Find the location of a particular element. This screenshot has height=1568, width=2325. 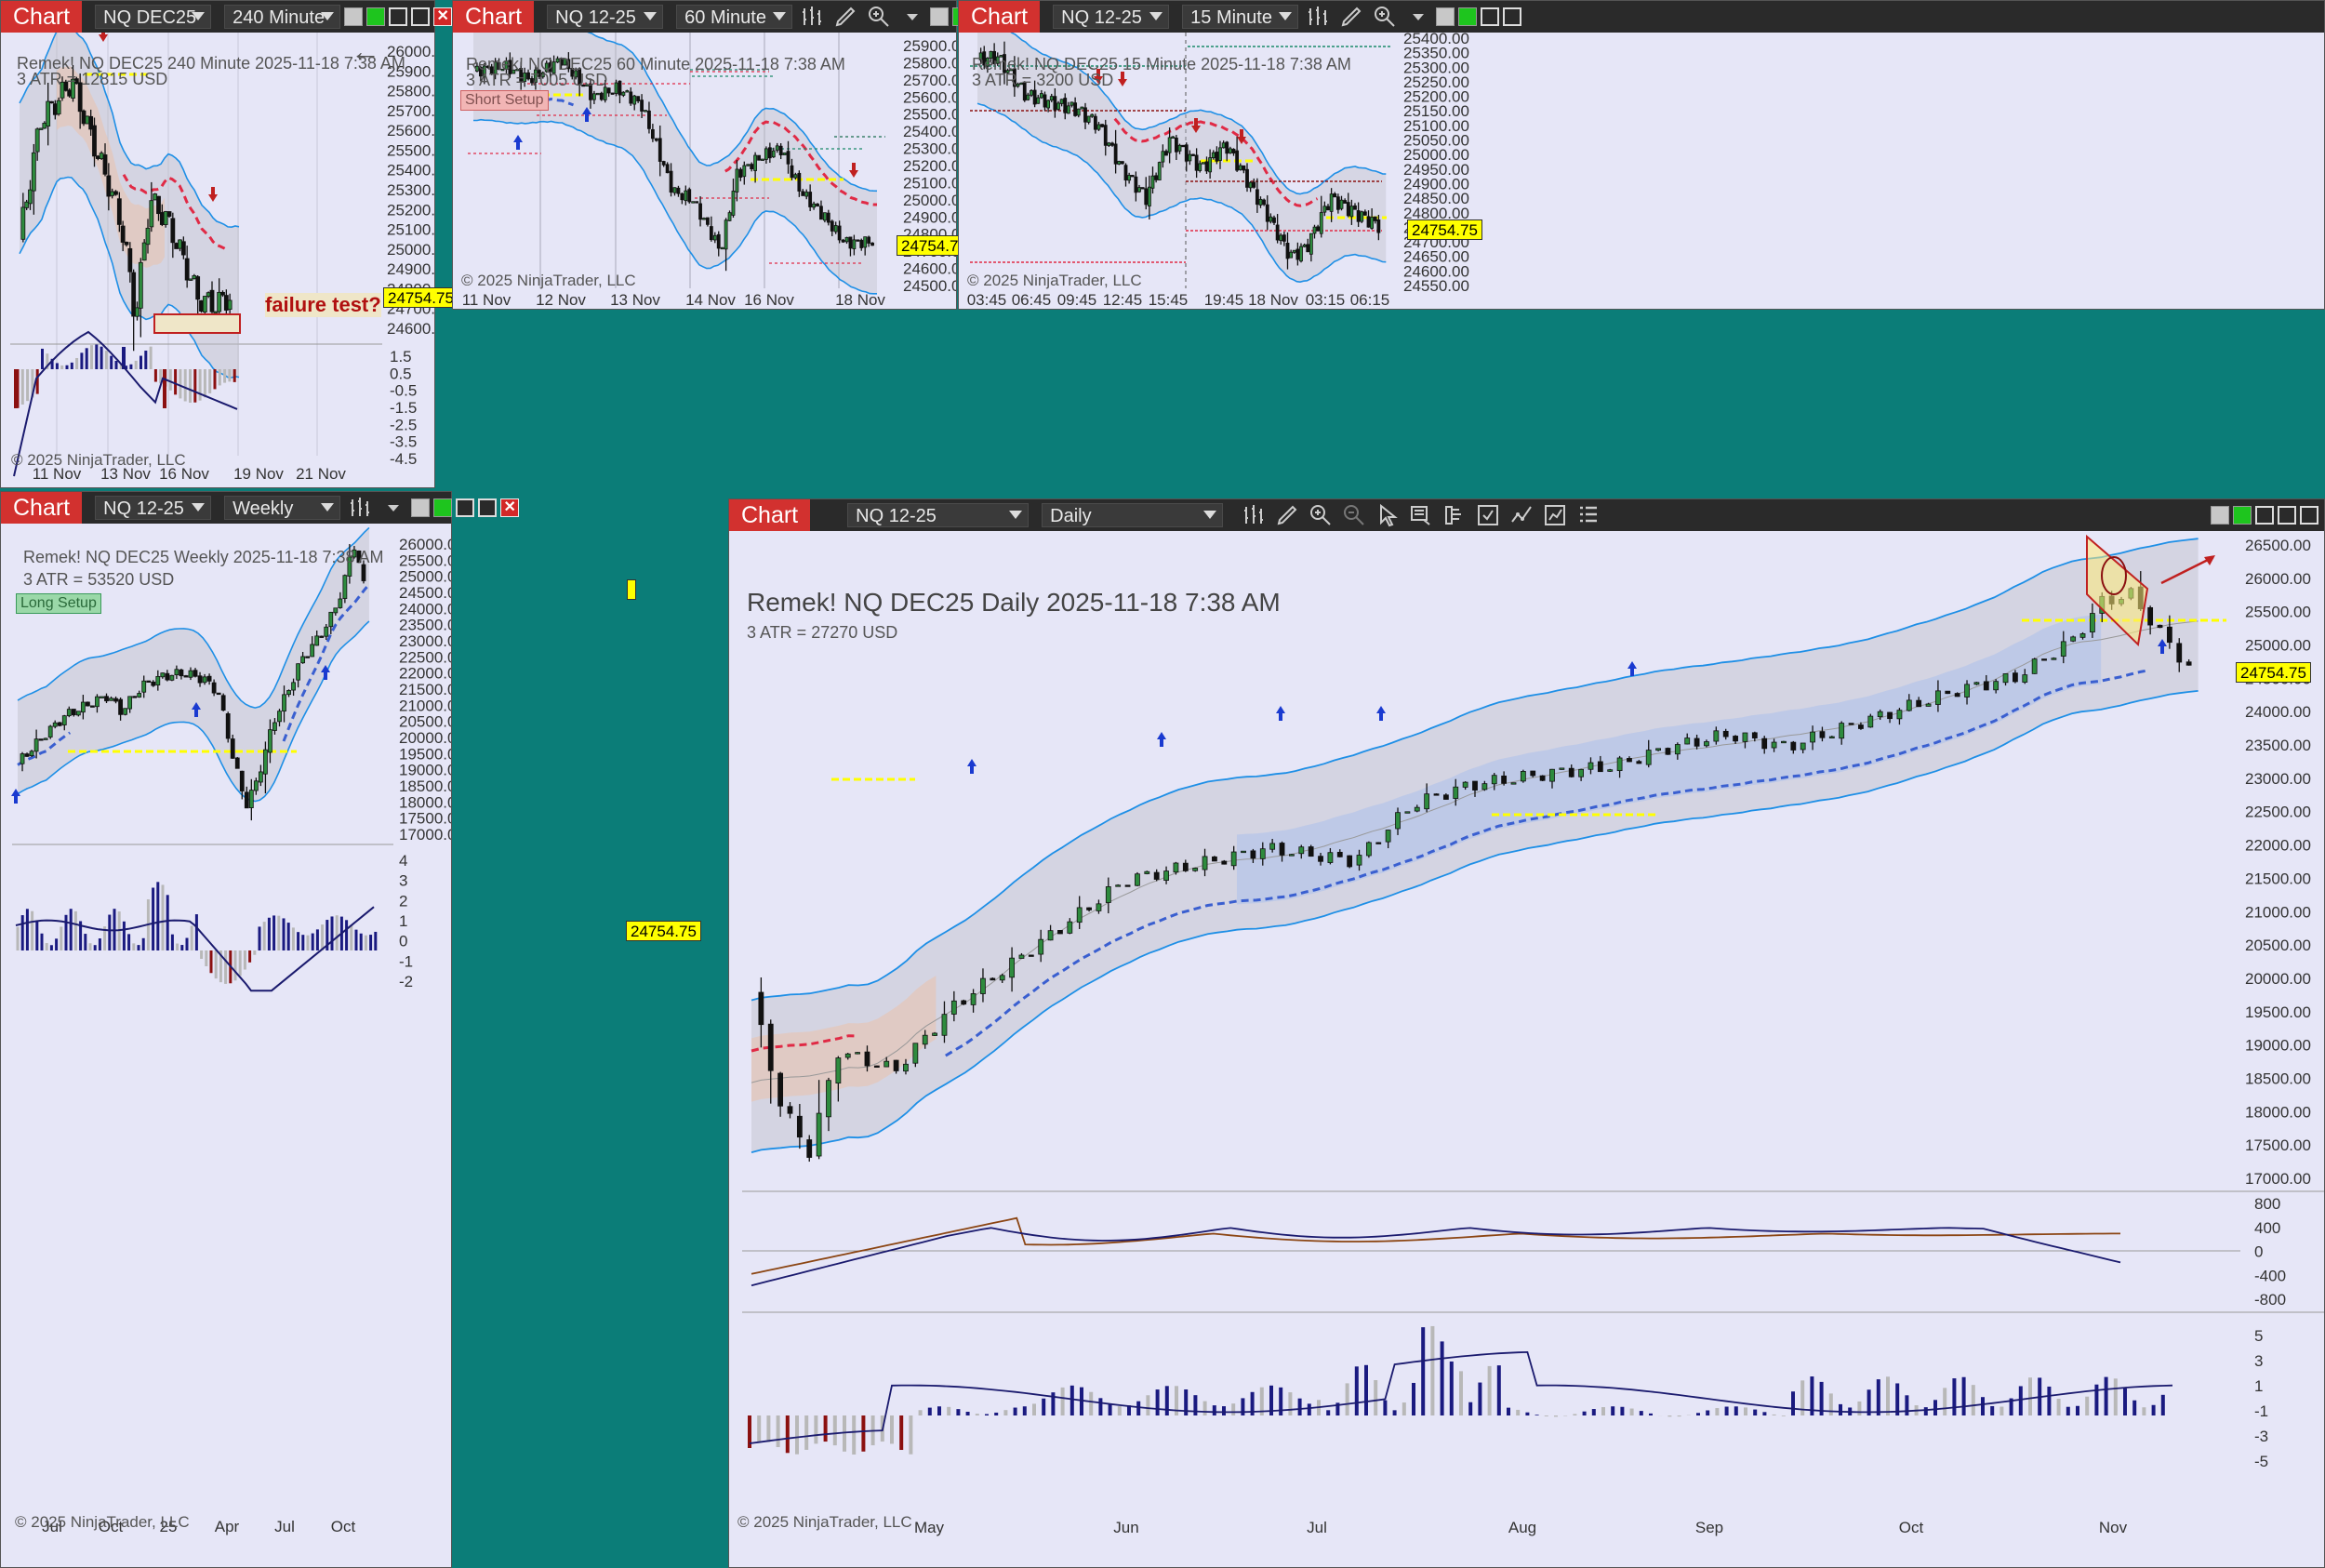

indicators-icon is located at coordinates (1521, 515).